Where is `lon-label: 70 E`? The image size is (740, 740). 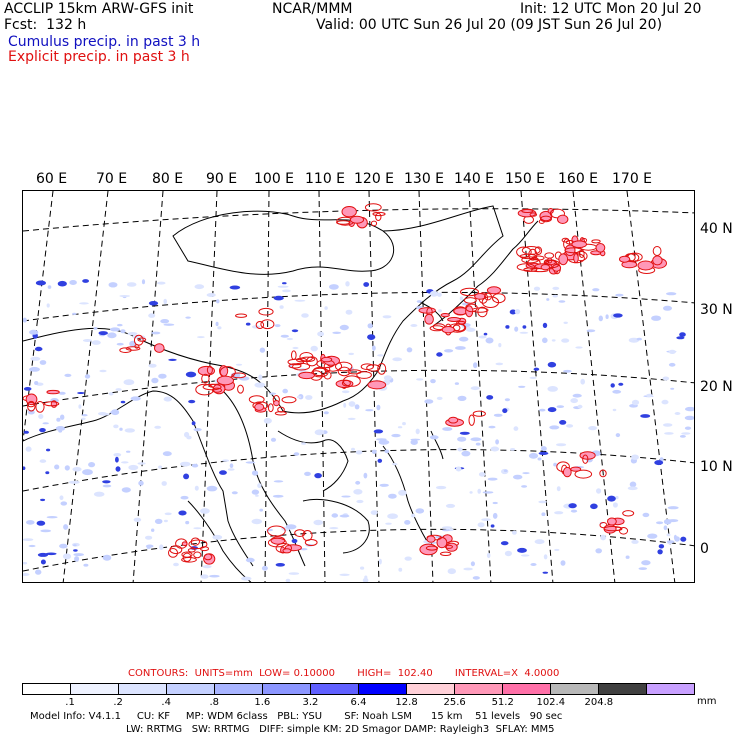 lon-label: 70 E is located at coordinates (112, 179).